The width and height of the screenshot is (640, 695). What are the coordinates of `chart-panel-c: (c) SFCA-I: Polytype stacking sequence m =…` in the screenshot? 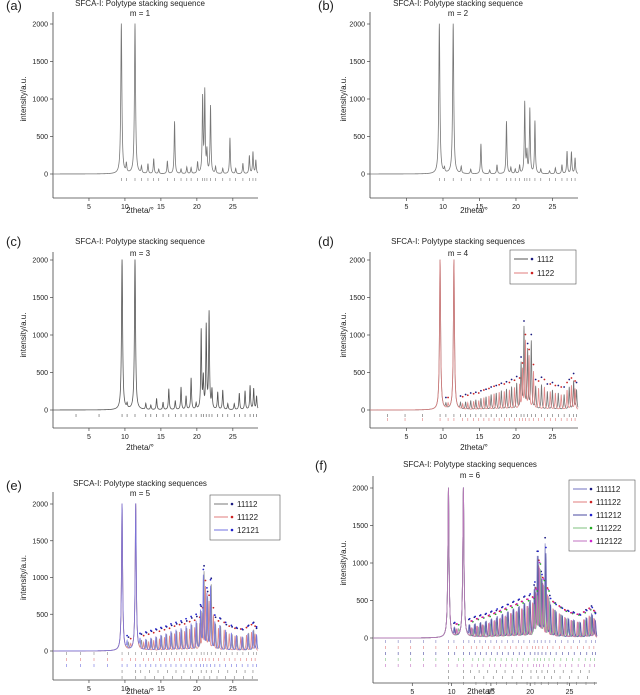 It's located at (132, 343).